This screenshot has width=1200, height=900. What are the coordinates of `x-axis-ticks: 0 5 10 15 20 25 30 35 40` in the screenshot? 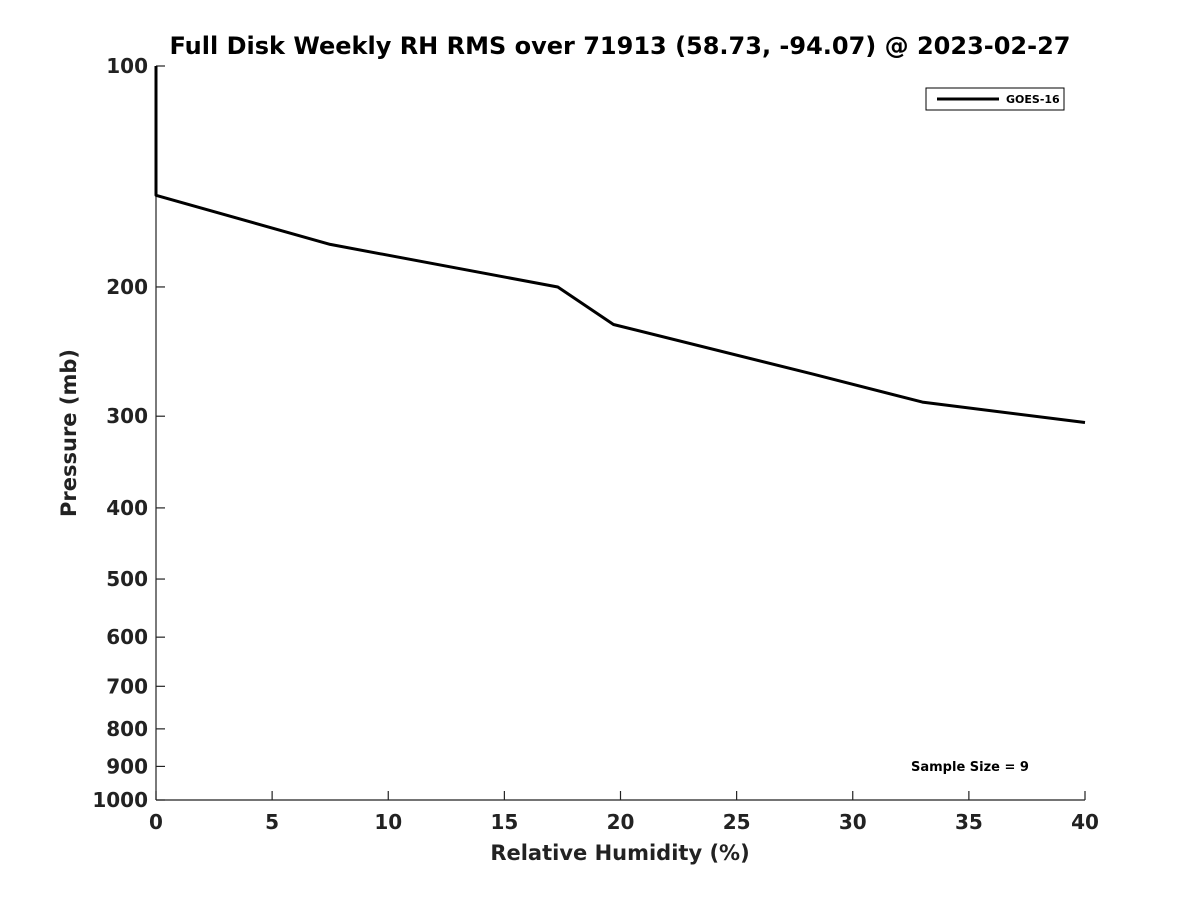 It's located at (624, 812).